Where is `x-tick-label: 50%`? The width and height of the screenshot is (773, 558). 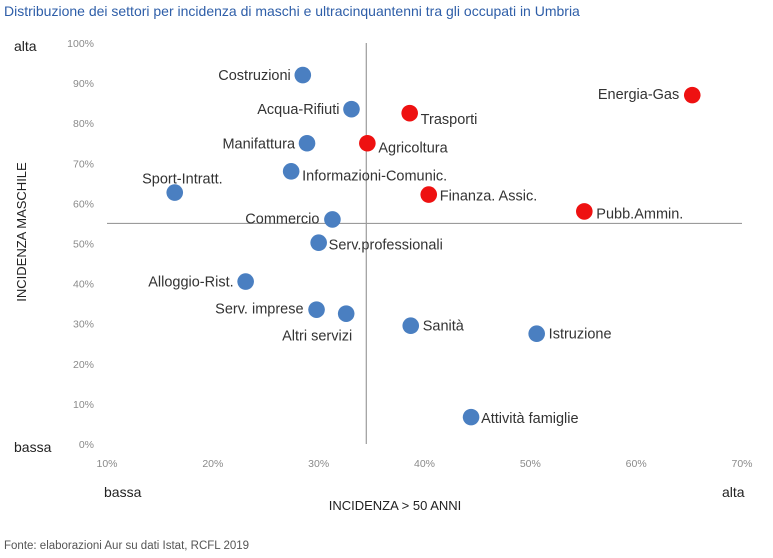 x-tick-label: 50% is located at coordinates (530, 464).